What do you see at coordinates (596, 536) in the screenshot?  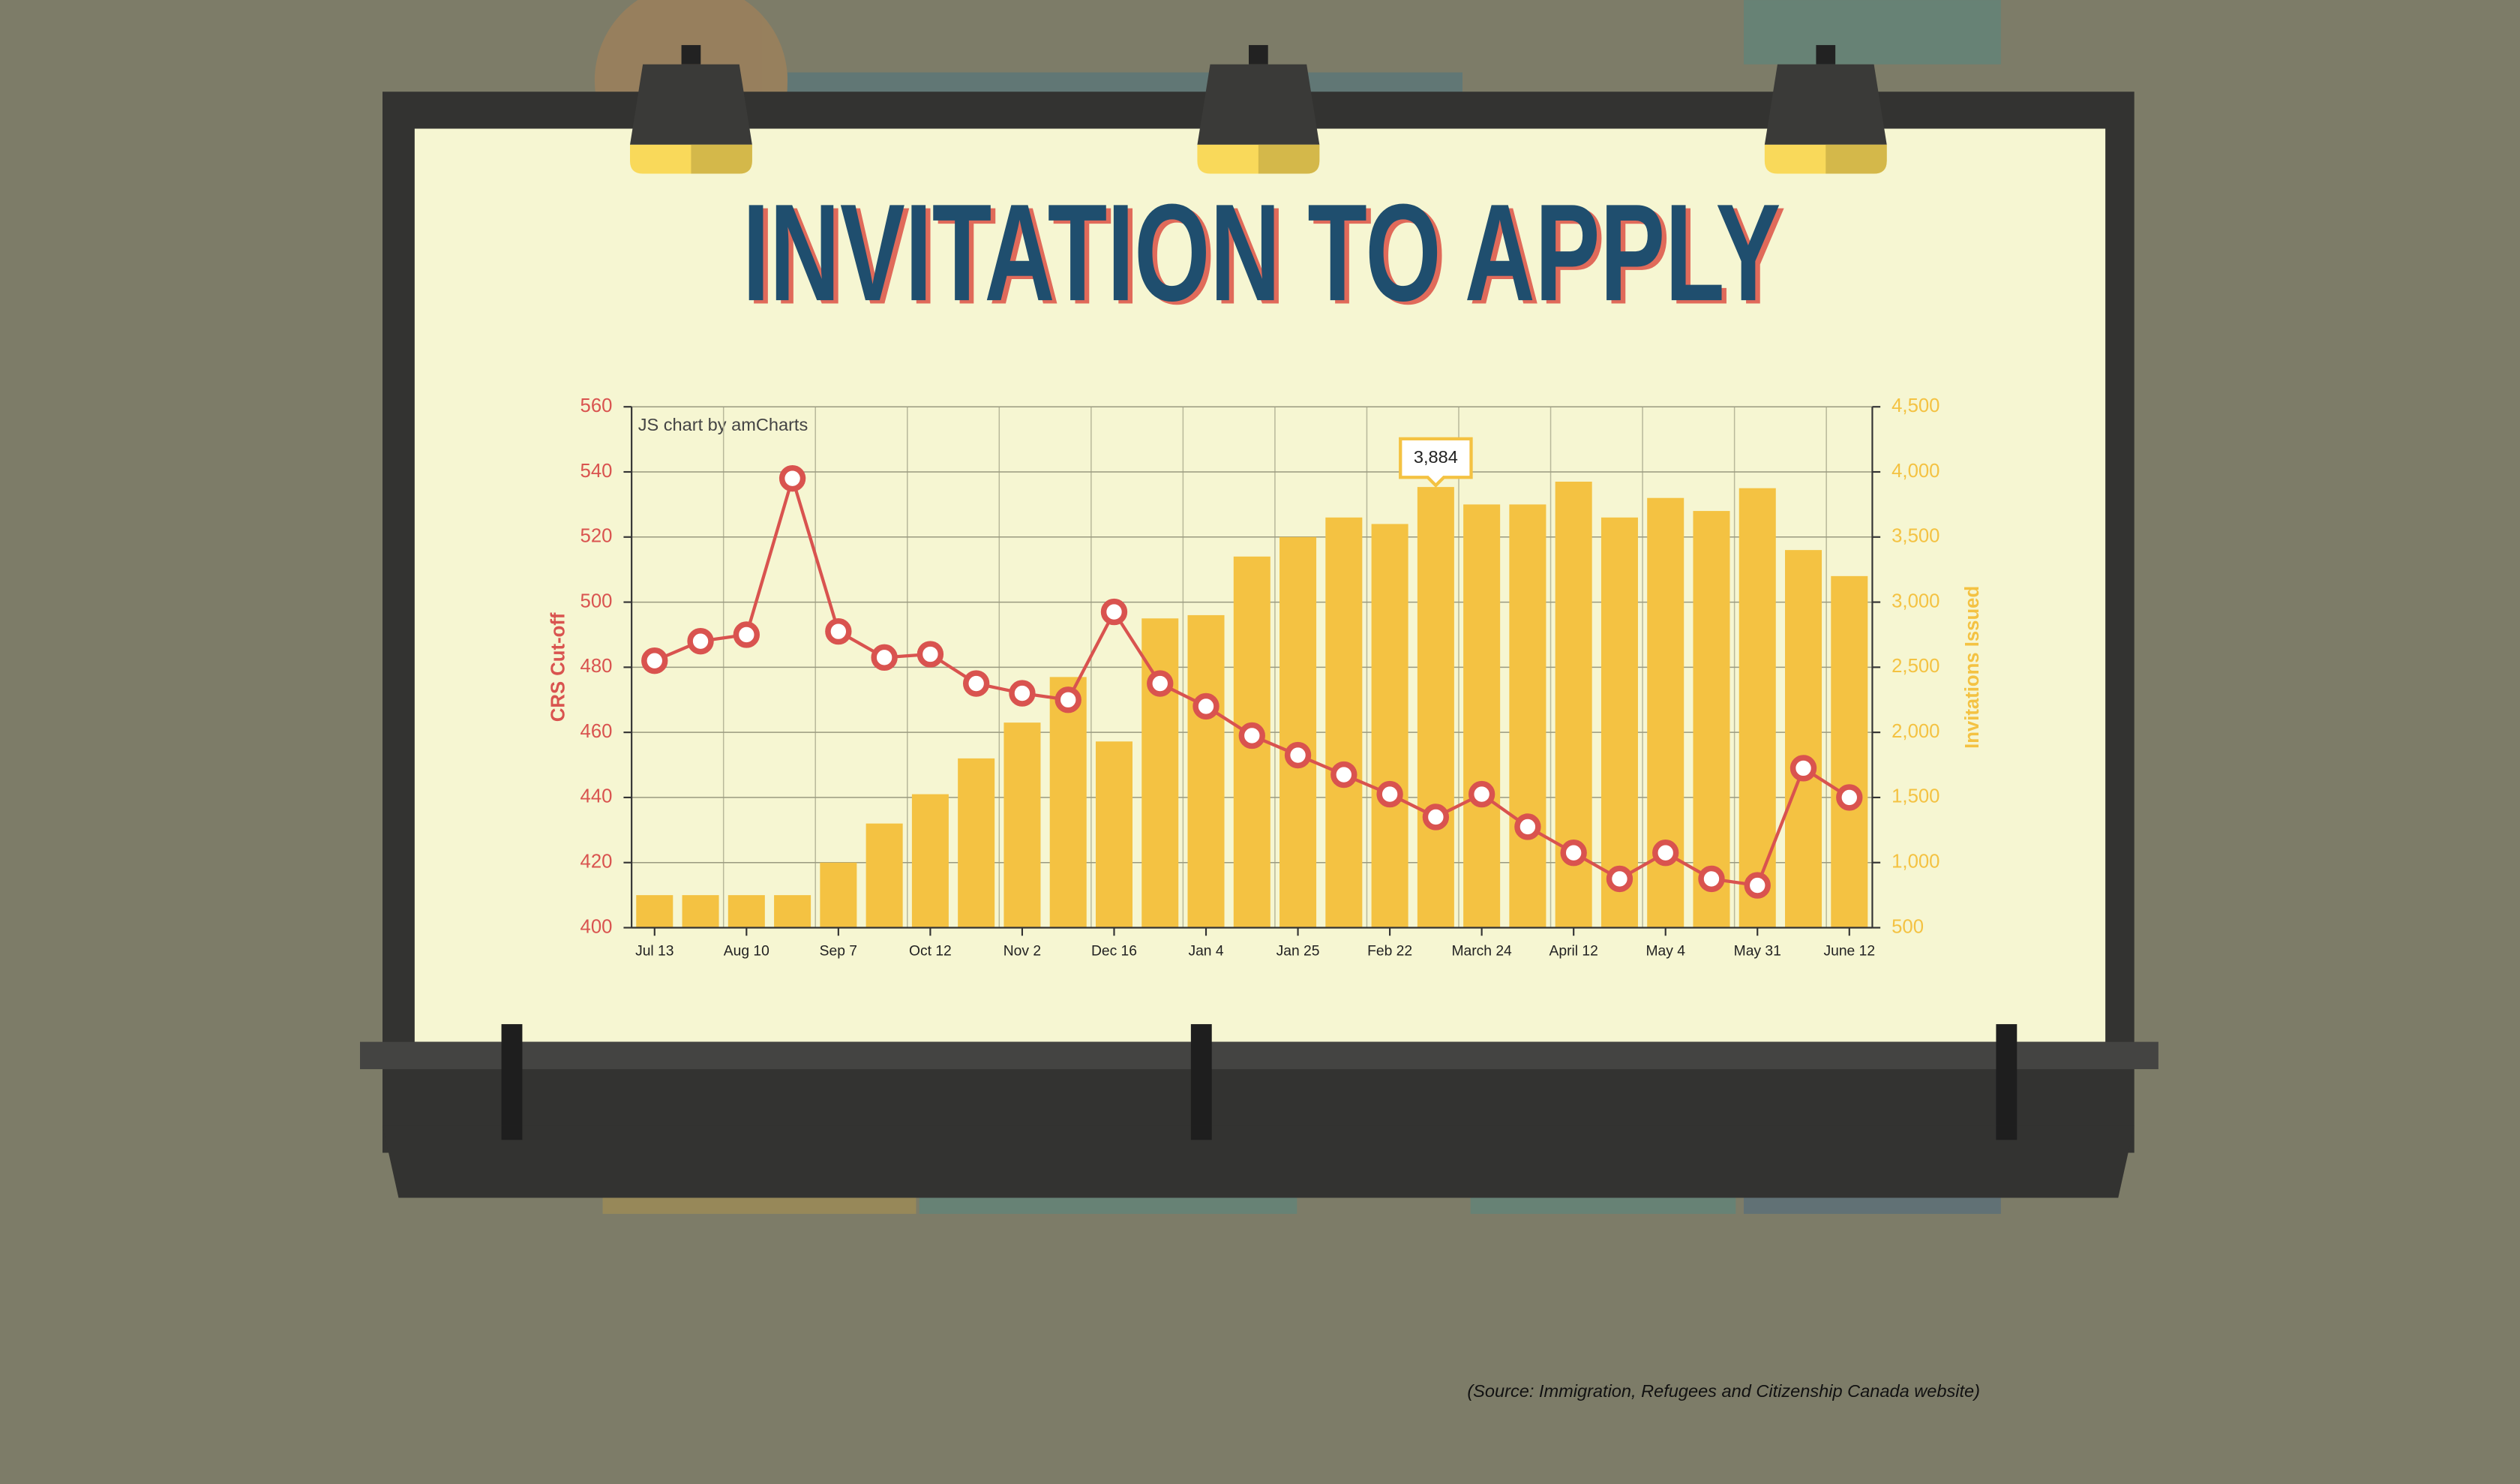 I see `y-tick-label: 520` at bounding box center [596, 536].